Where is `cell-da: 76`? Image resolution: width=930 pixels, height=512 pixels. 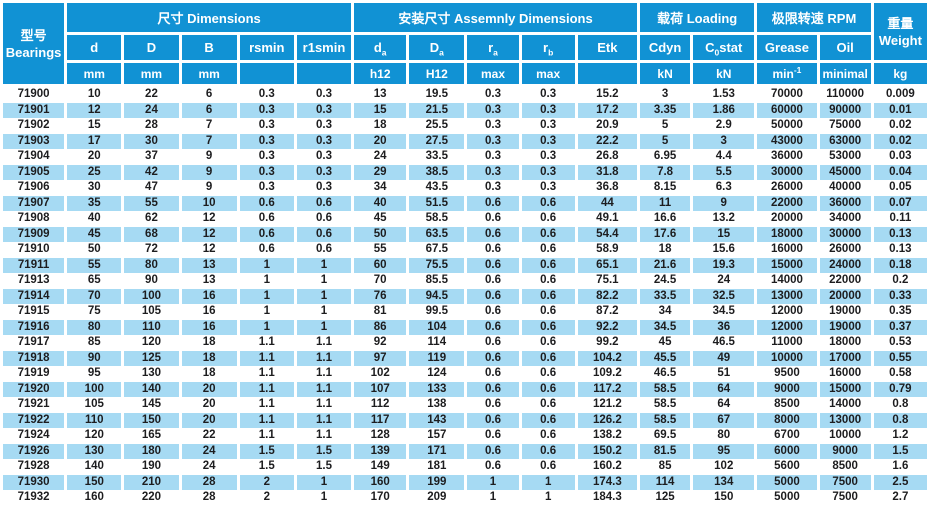
cell-da: 76 is located at coordinates (380, 296).